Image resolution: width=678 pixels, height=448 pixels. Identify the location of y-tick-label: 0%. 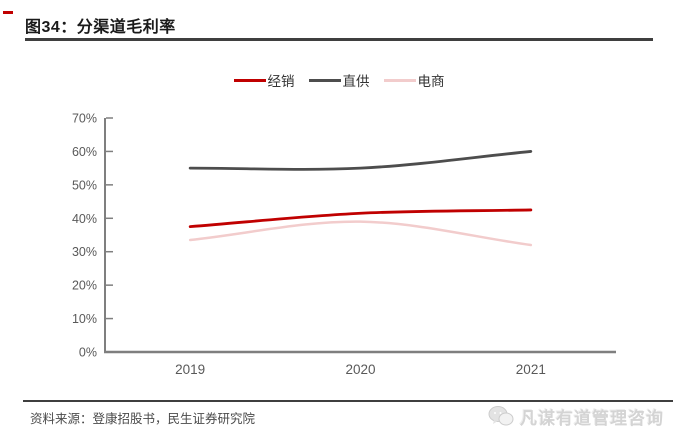
(88, 353).